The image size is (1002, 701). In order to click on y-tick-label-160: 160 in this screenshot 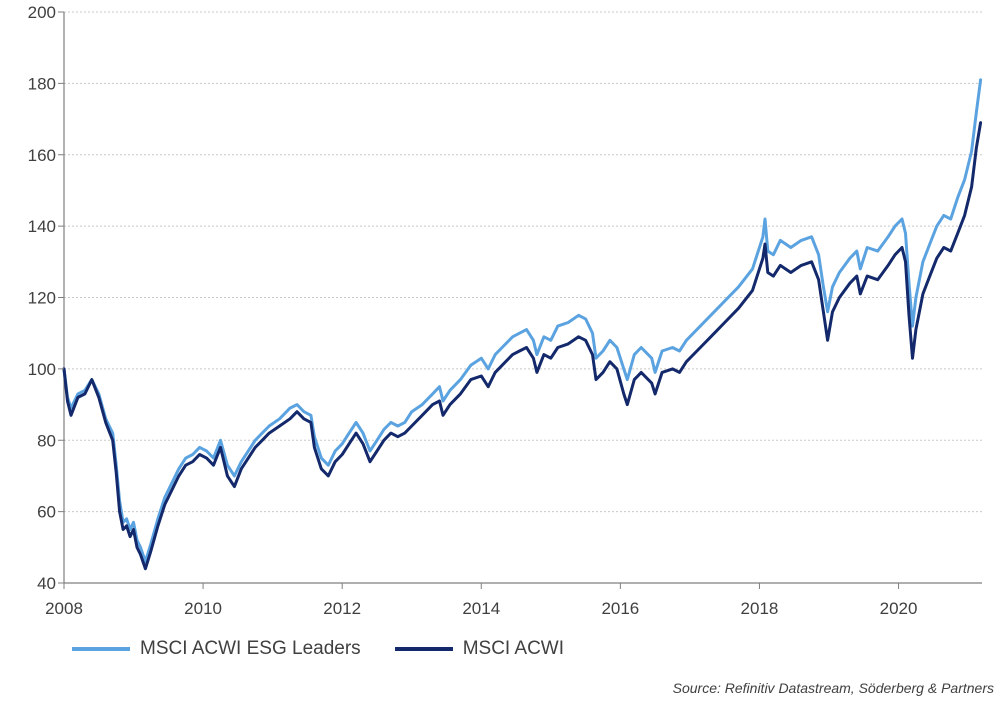, I will do `click(42, 155)`.